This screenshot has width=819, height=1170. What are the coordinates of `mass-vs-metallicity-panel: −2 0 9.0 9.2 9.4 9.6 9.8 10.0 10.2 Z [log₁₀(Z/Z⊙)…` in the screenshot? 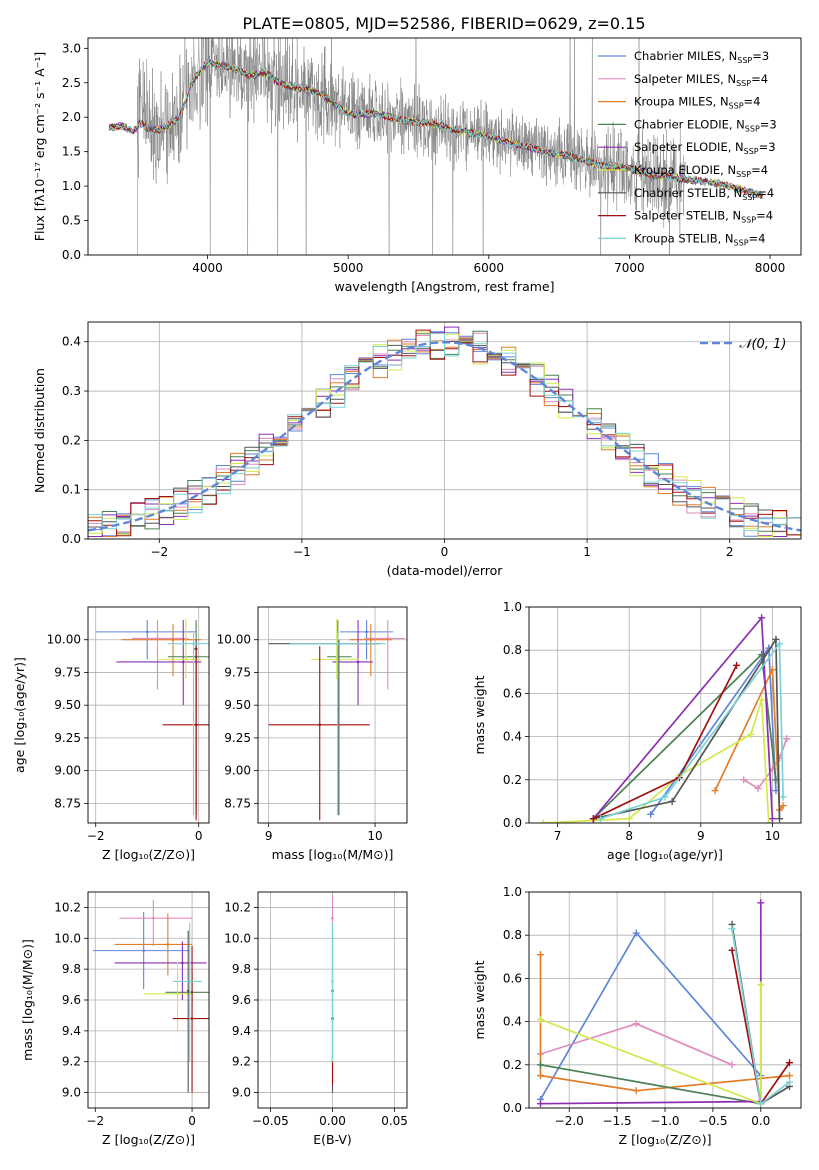 It's located at (115, 1019).